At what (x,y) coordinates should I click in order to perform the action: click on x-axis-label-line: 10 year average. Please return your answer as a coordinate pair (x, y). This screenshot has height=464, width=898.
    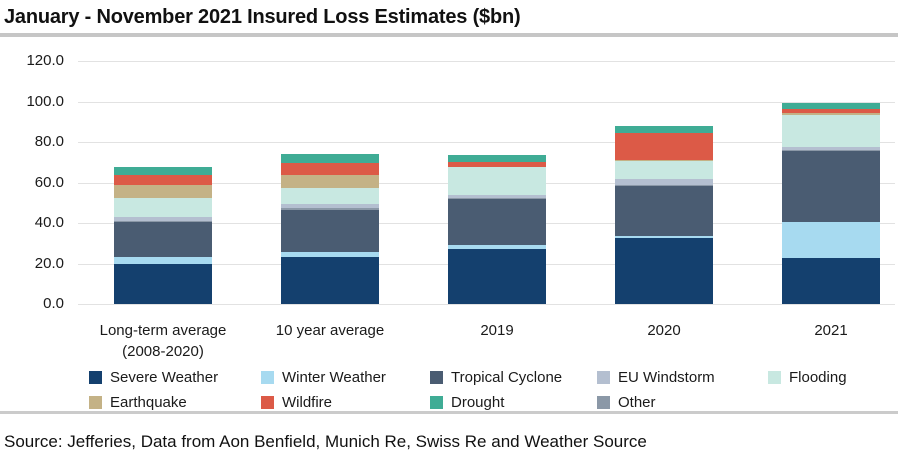
    Looking at the image, I should click on (330, 330).